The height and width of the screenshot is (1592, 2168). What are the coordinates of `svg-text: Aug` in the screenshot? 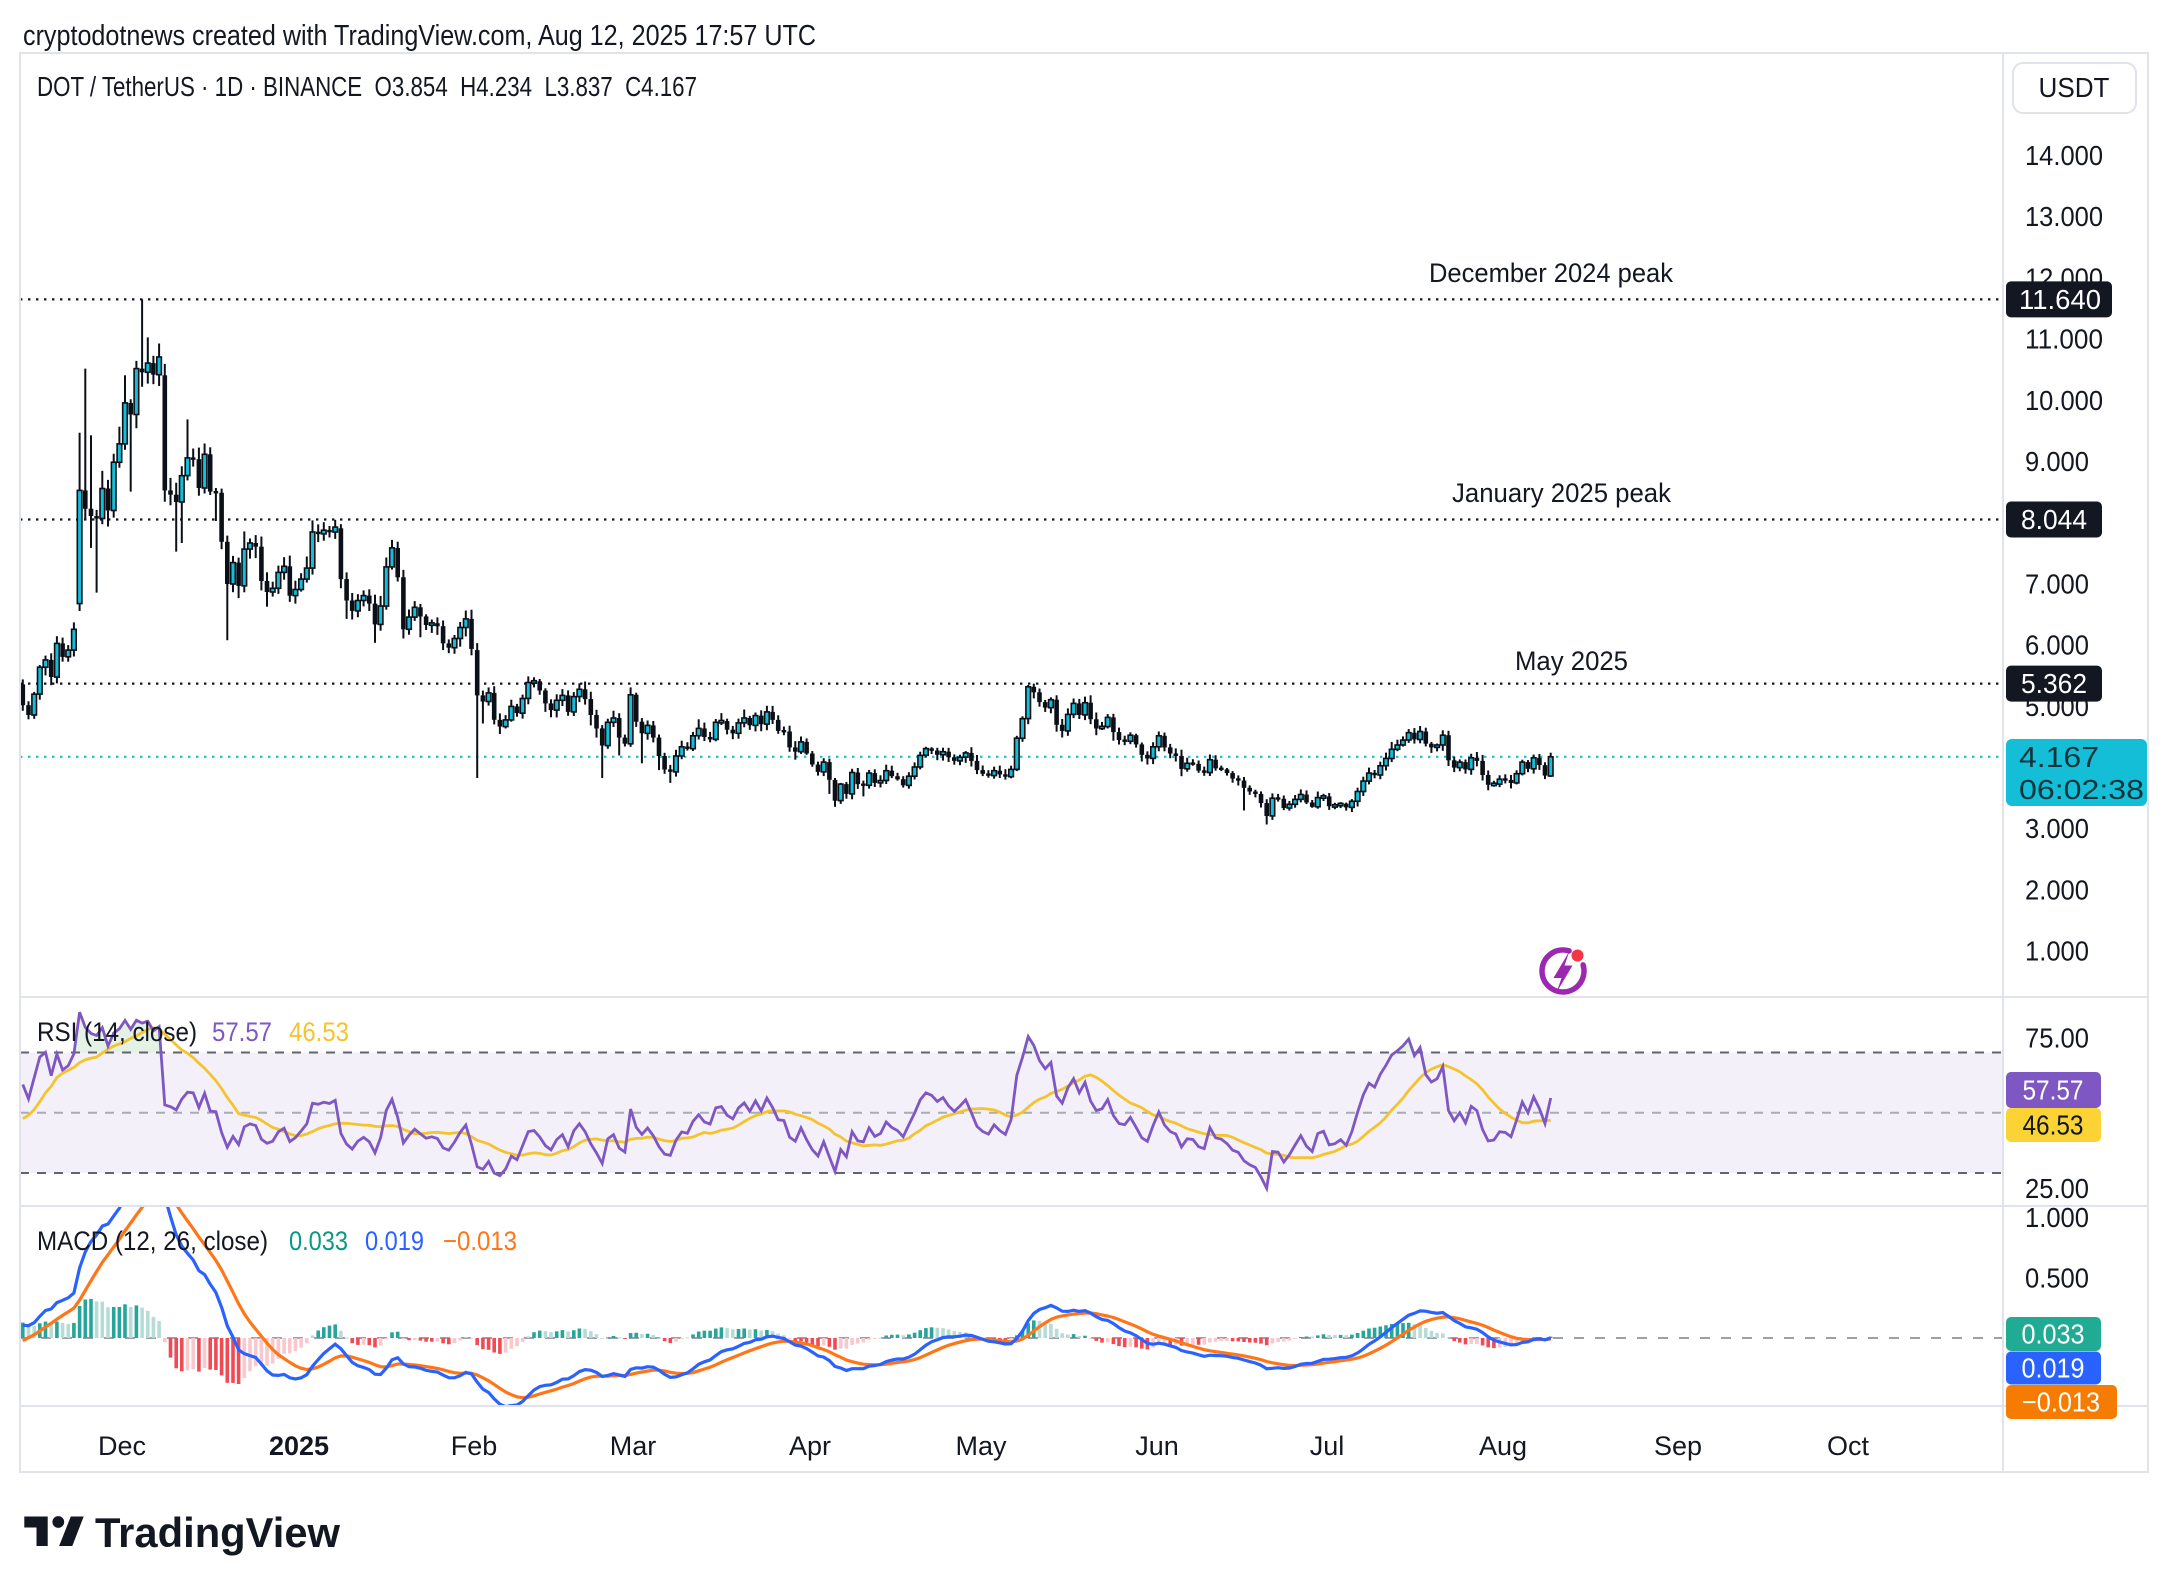 It's located at (1503, 1446).